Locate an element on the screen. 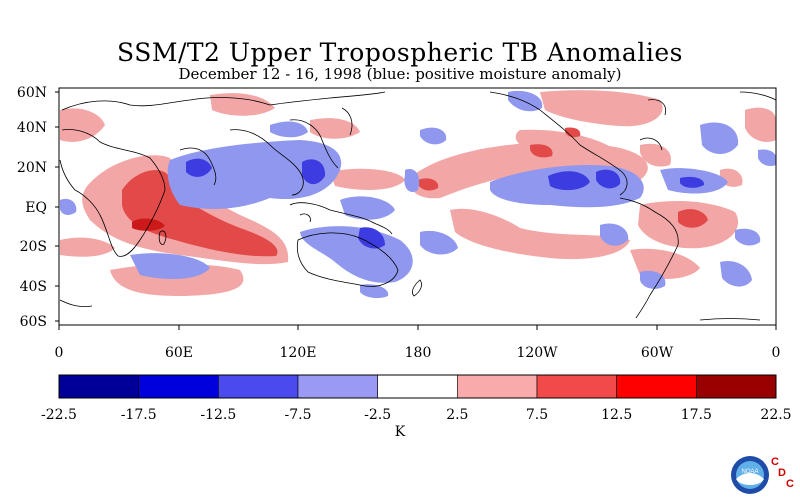  lon-label: 180 is located at coordinates (418, 353).